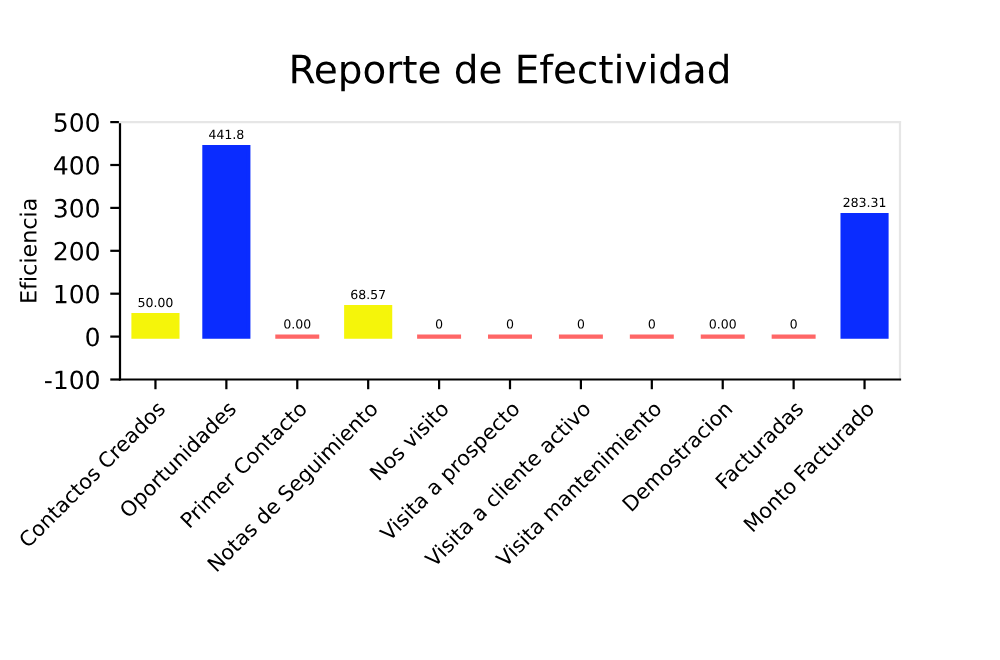 Image resolution: width=1000 pixels, height=660 pixels. What do you see at coordinates (510, 72) in the screenshot?
I see `chart-title: Reporte de Efectividad` at bounding box center [510, 72].